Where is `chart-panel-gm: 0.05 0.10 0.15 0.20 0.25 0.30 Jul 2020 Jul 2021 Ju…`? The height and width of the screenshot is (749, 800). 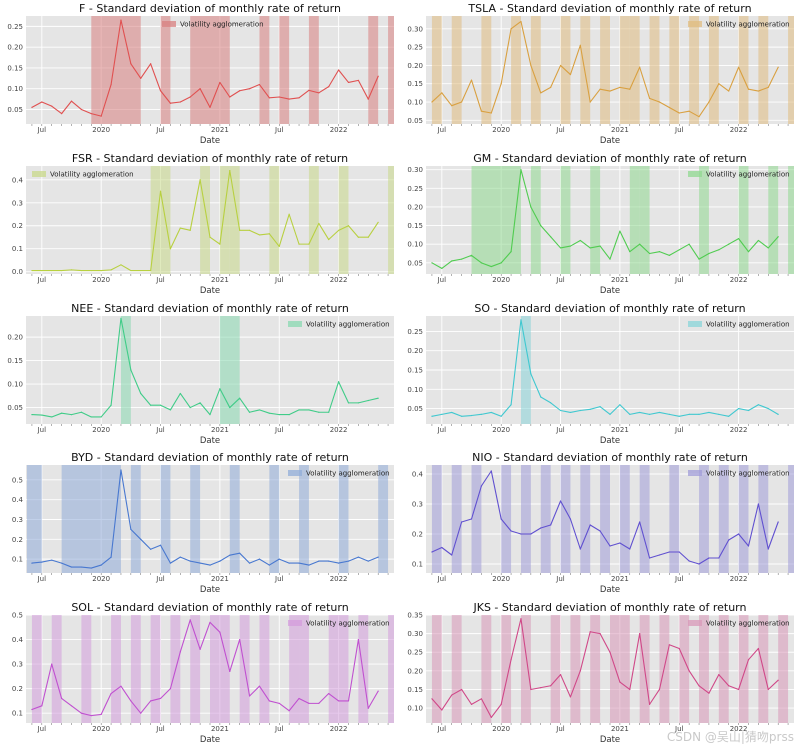 chart-panel-gm: 0.05 0.10 0.15 0.20 0.25 0.30 Jul 2020 Jul 2021 Ju… is located at coordinates (599, 225).